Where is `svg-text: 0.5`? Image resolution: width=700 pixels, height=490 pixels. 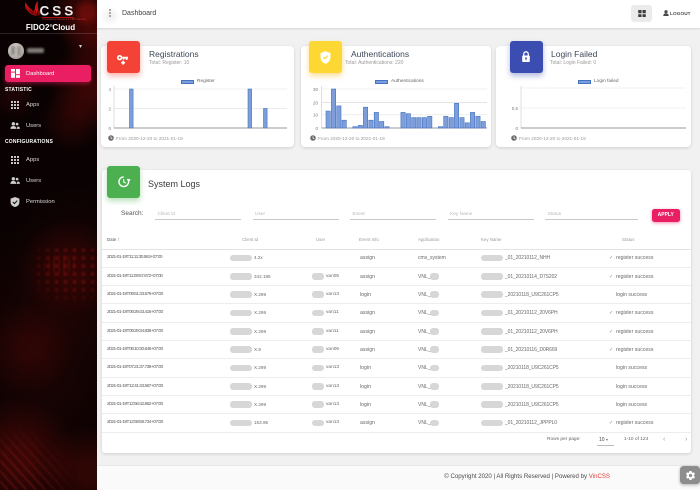 svg-text: 0.5 is located at coordinates (515, 108).